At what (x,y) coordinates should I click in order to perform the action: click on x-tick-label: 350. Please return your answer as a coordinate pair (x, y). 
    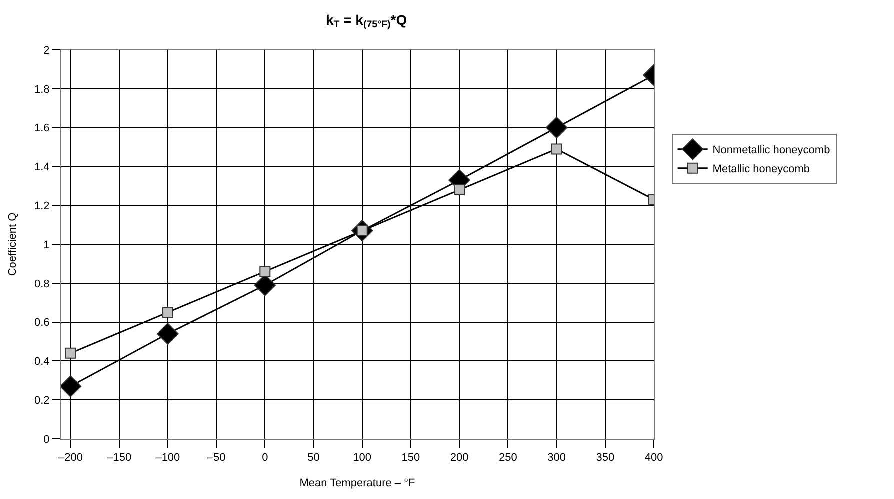
    Looking at the image, I should click on (605, 458).